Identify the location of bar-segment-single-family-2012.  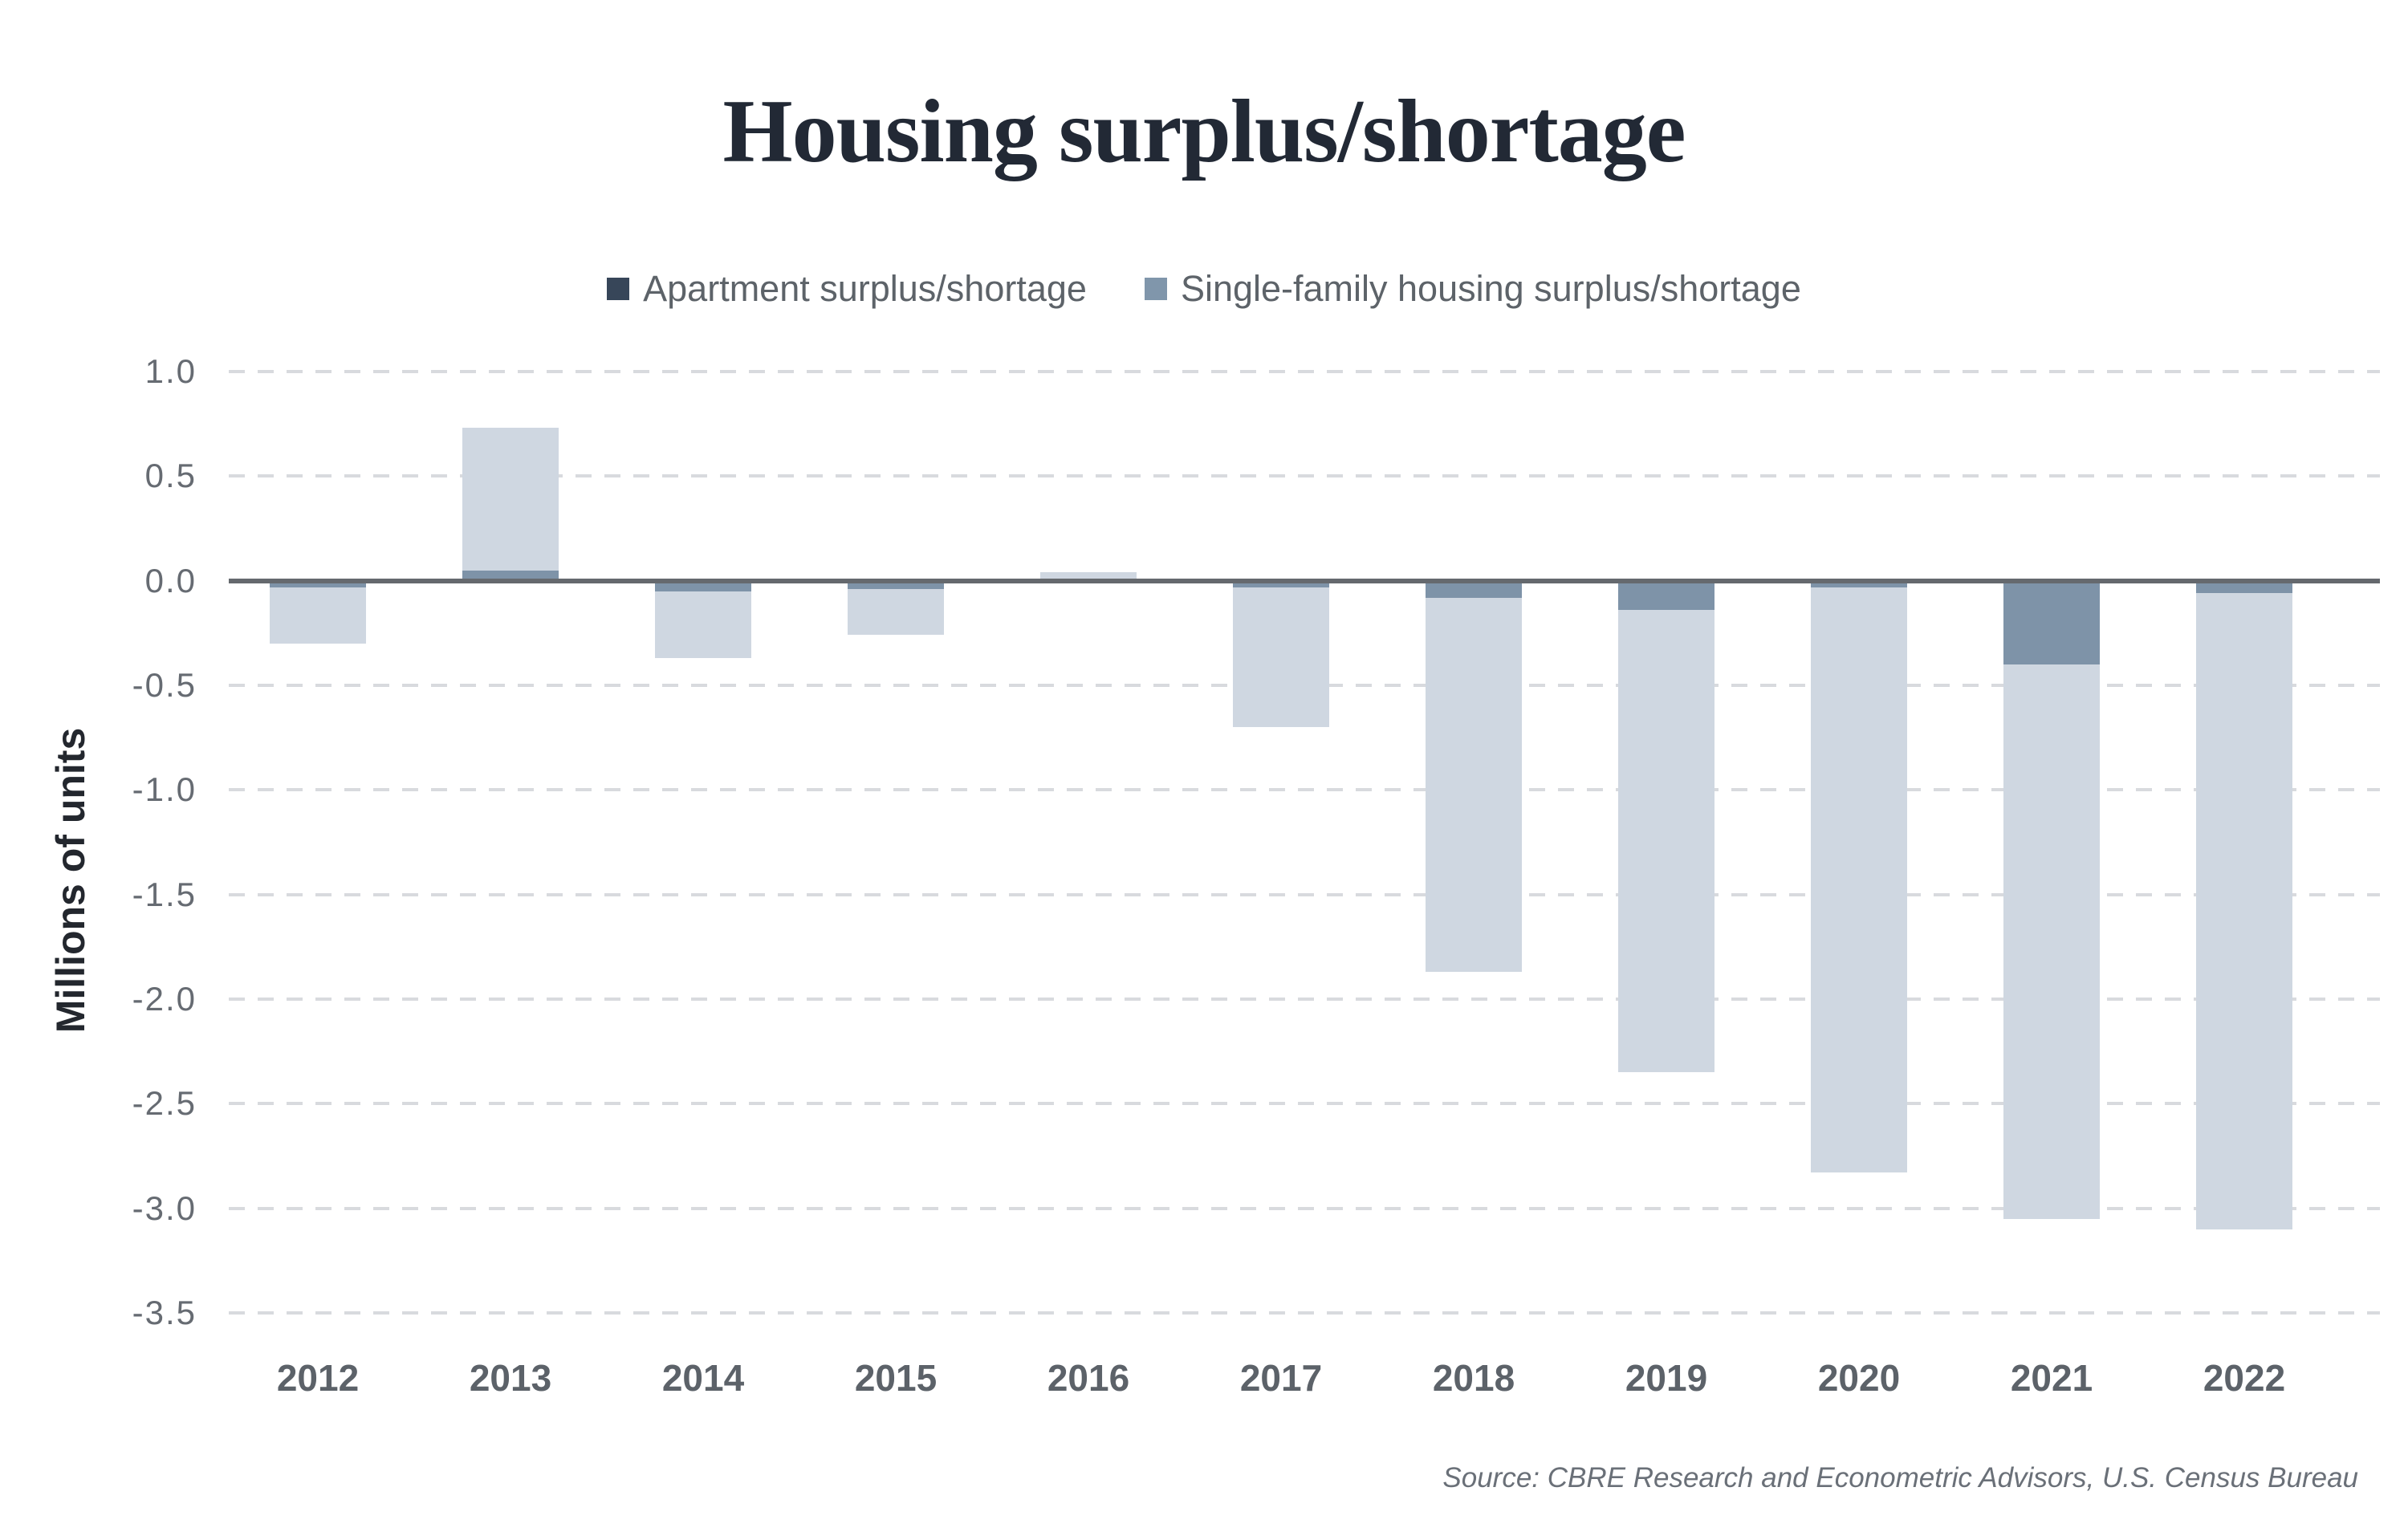
(318, 615).